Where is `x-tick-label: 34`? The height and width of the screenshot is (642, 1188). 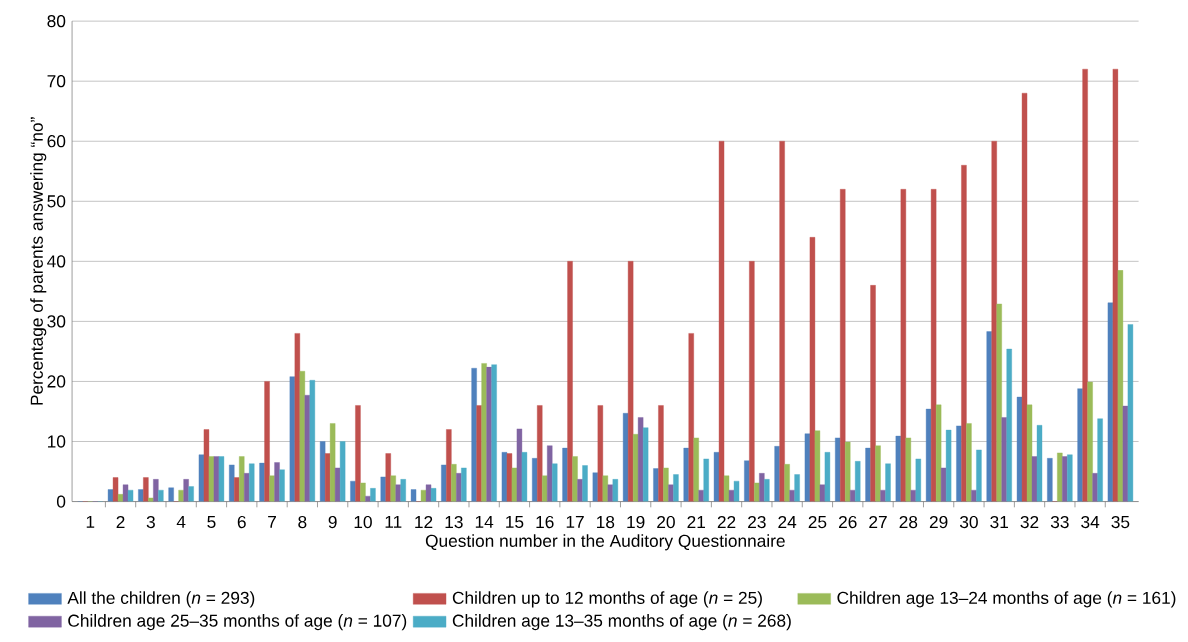
x-tick-label: 34 is located at coordinates (1090, 522).